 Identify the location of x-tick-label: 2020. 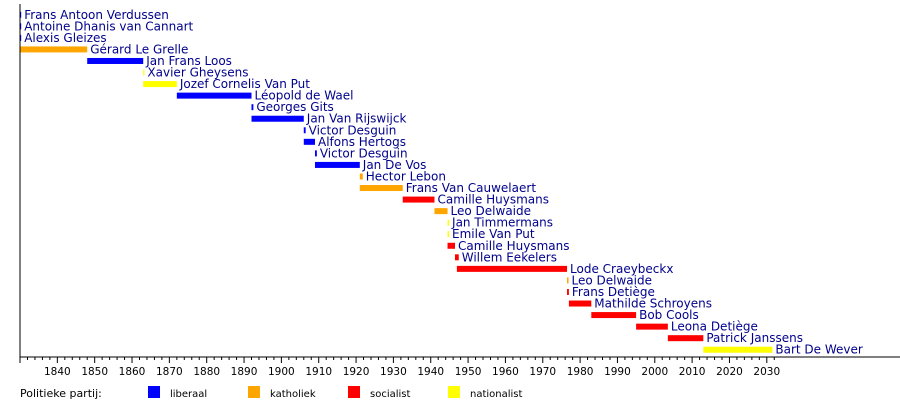
(729, 372).